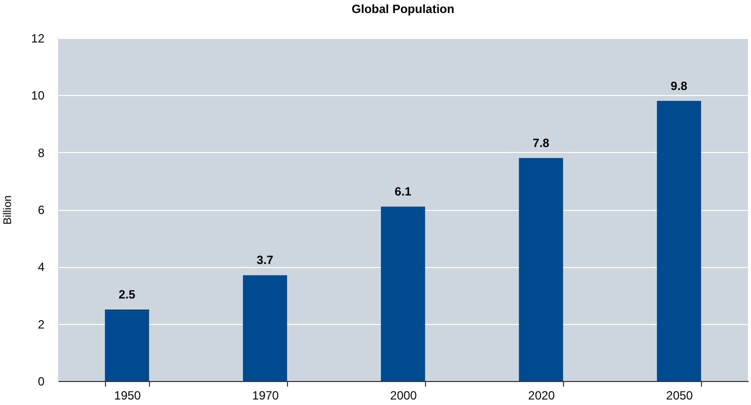 This screenshot has width=751, height=405. Describe the element at coordinates (41, 210) in the screenshot. I see `y-tick-label: 6` at that location.